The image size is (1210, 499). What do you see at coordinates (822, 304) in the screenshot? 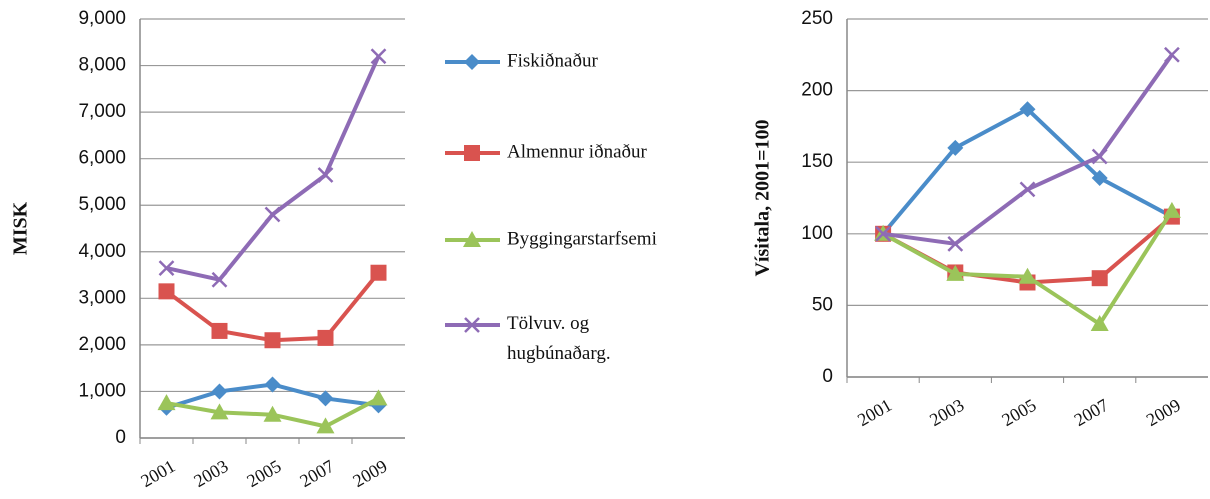
I see `y-tick-label: 50` at bounding box center [822, 304].